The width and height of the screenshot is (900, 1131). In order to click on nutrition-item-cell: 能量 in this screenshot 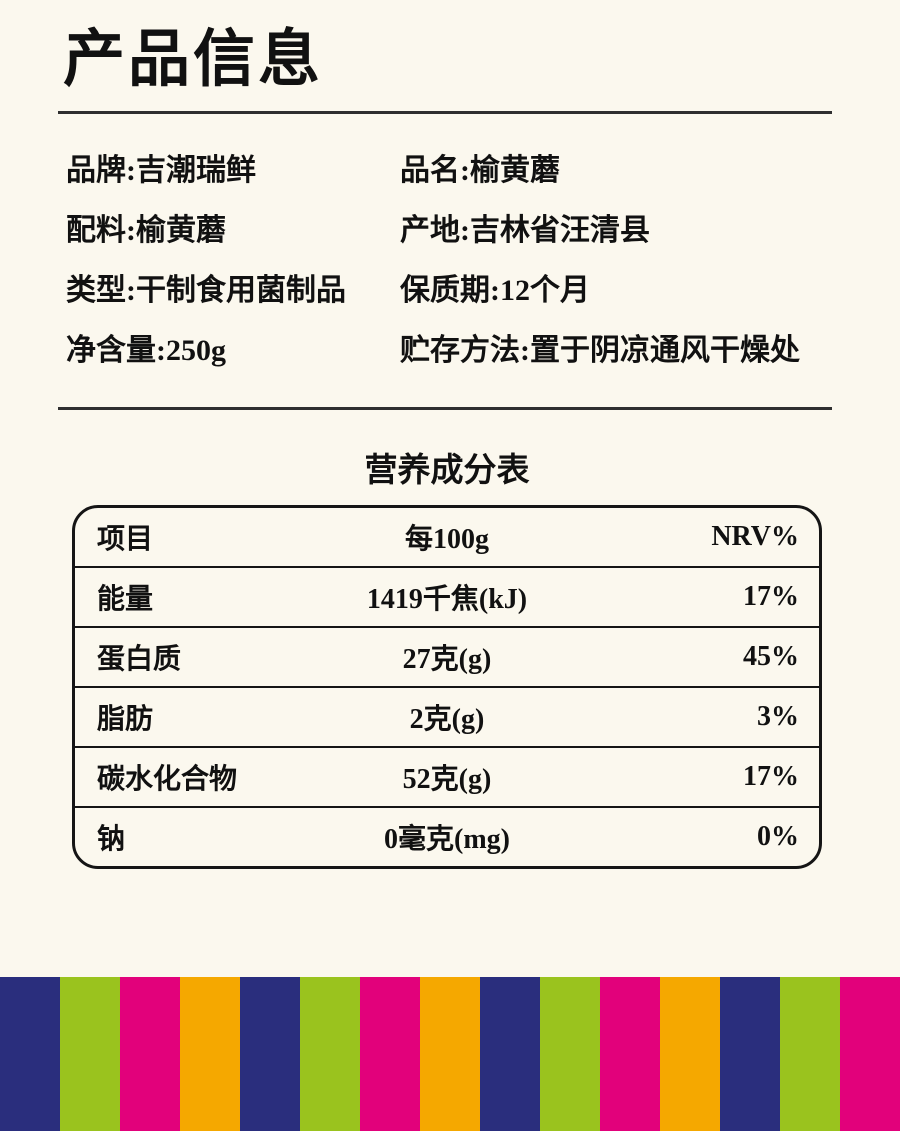, I will do `click(125, 599)`.